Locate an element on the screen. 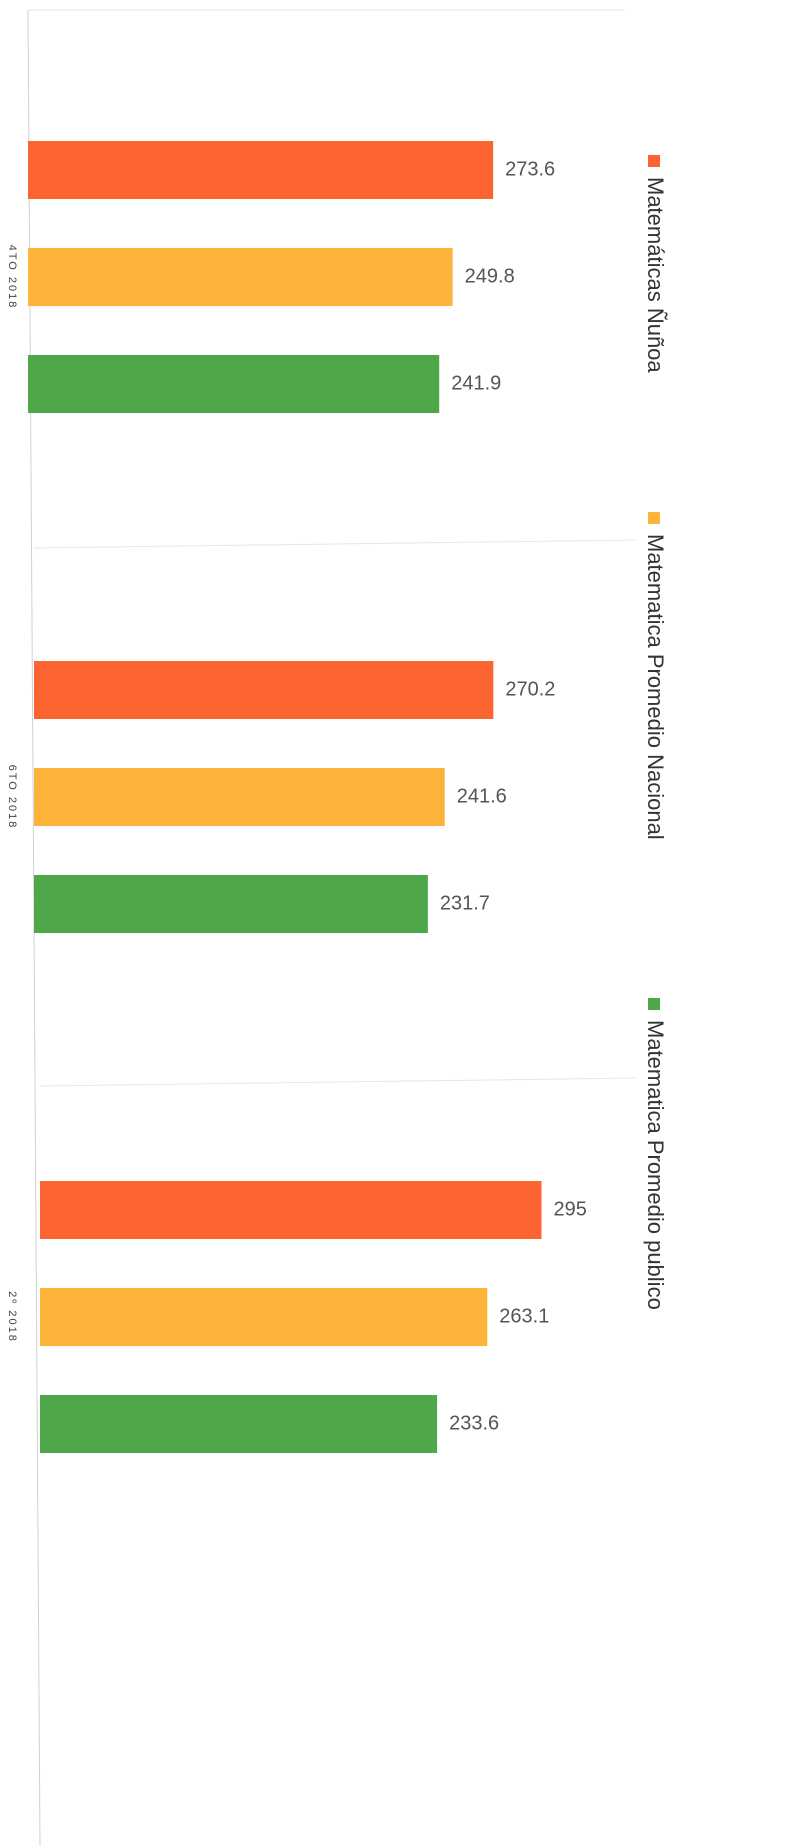 The width and height of the screenshot is (801, 1846). data-label: 273.6 is located at coordinates (530, 169).